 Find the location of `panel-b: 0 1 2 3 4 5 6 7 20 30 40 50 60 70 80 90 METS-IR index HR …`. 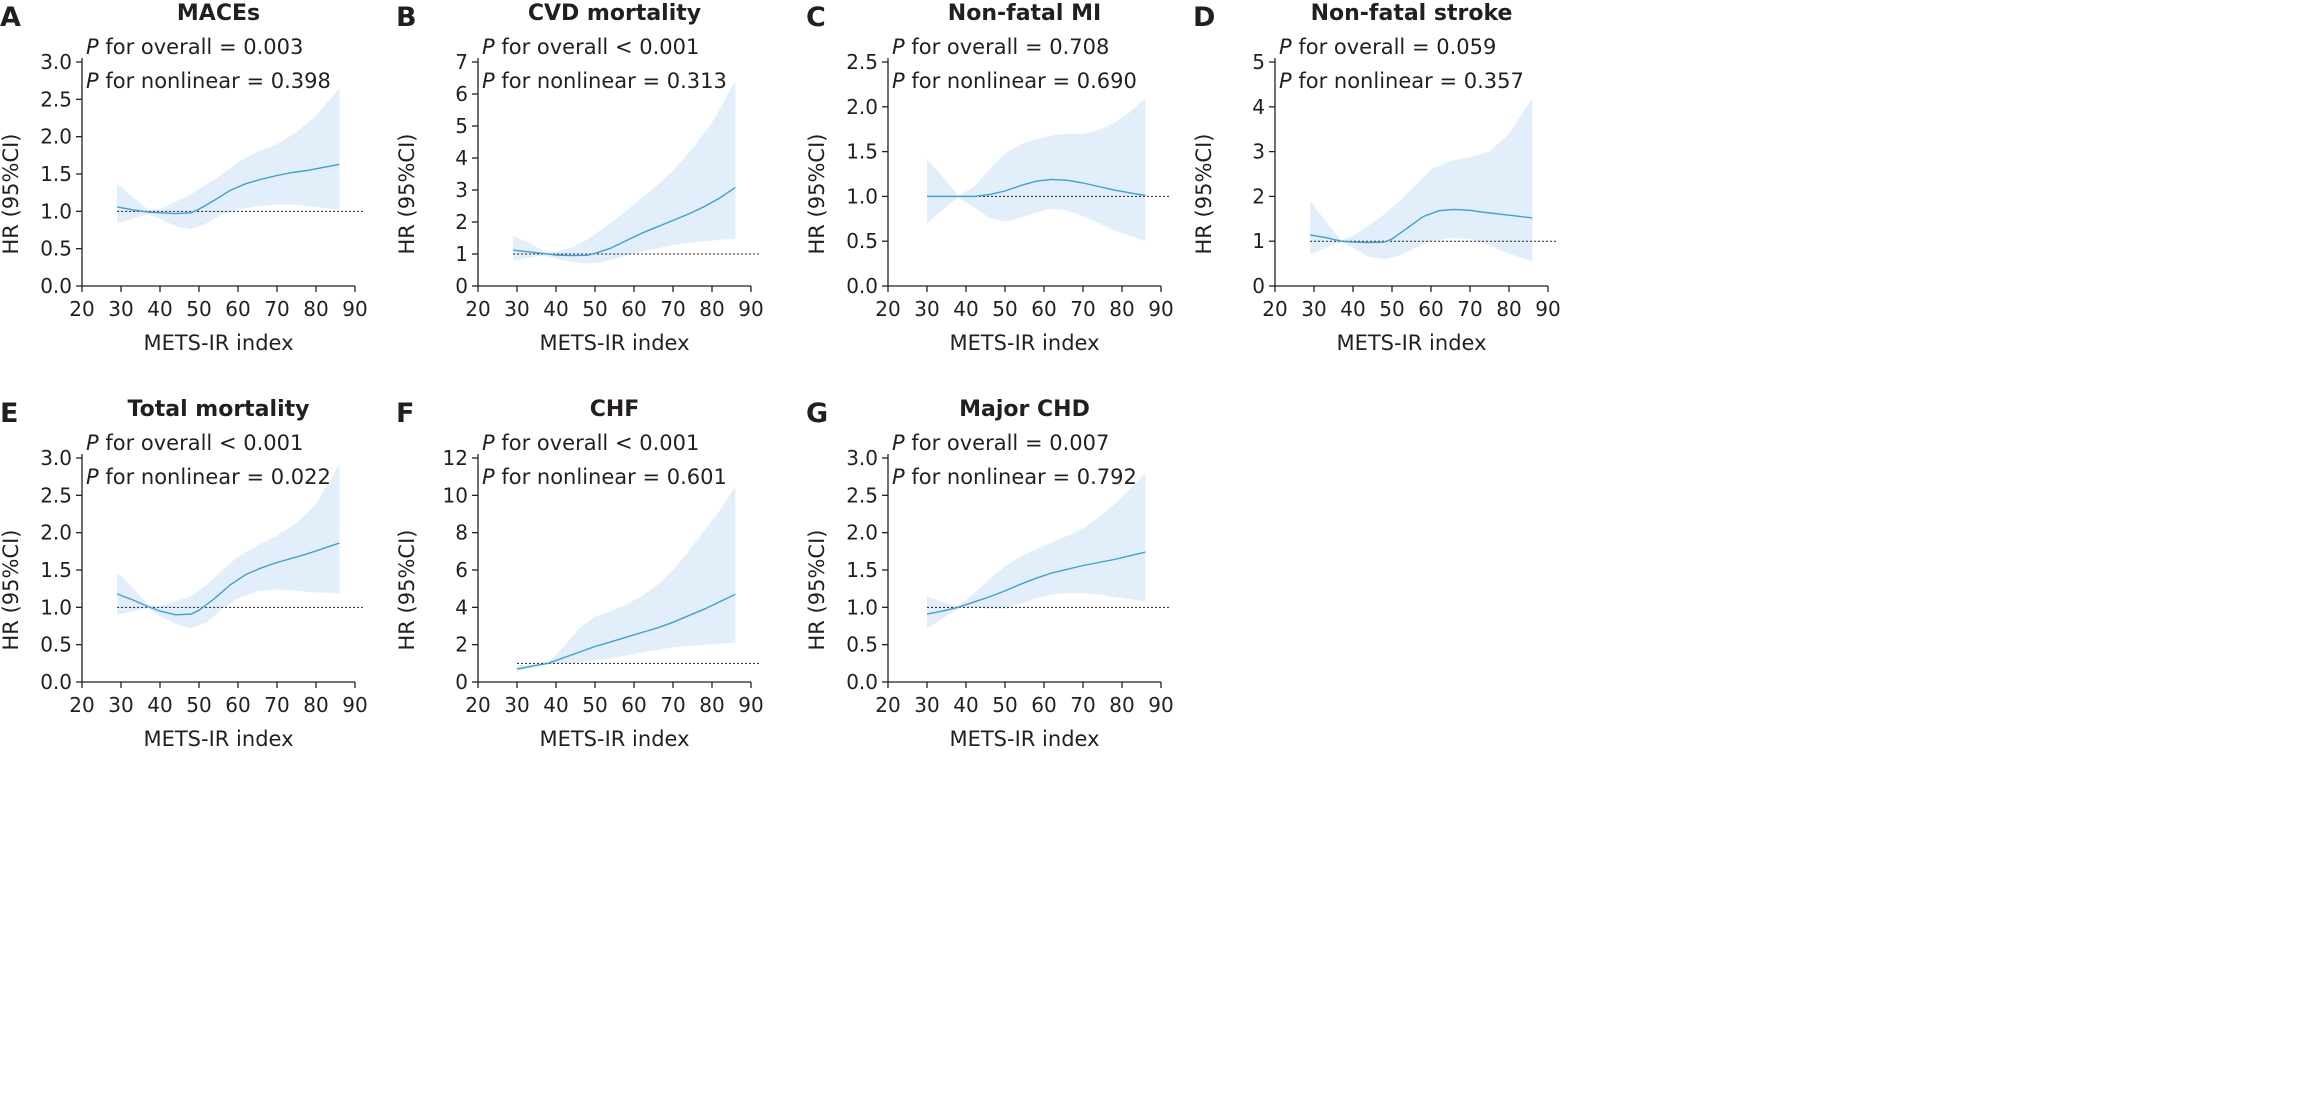

panel-b: 0 1 2 3 4 5 6 7 20 30 40 50 60 70 80 90 METS-IR index HR … is located at coordinates (579, 178).